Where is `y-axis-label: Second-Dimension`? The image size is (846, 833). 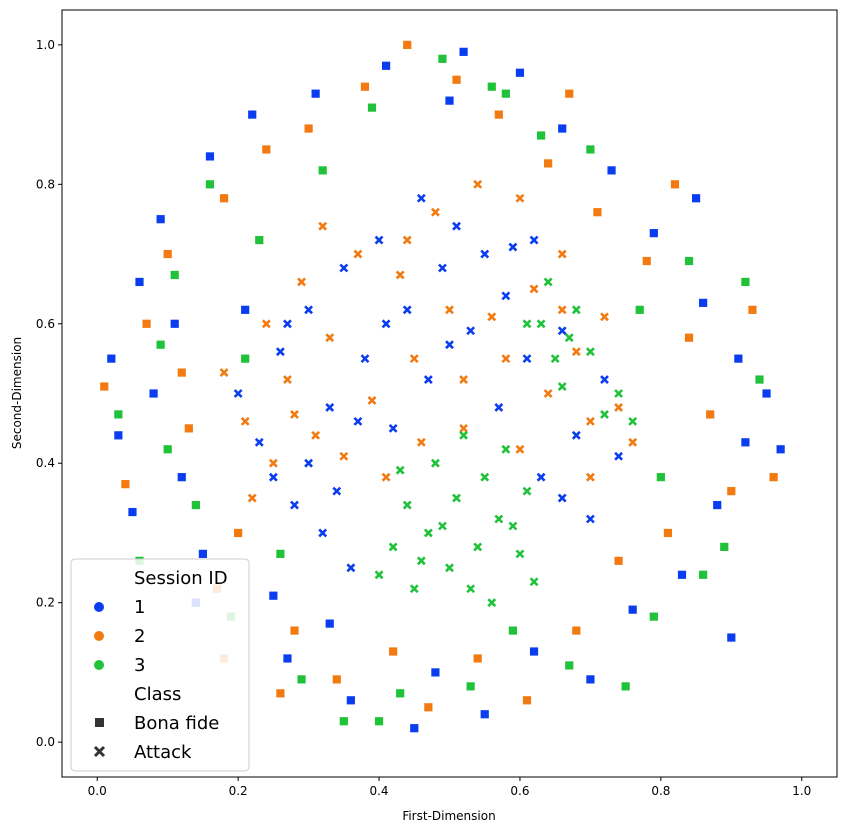 y-axis-label: Second-Dimension is located at coordinates (17, 393).